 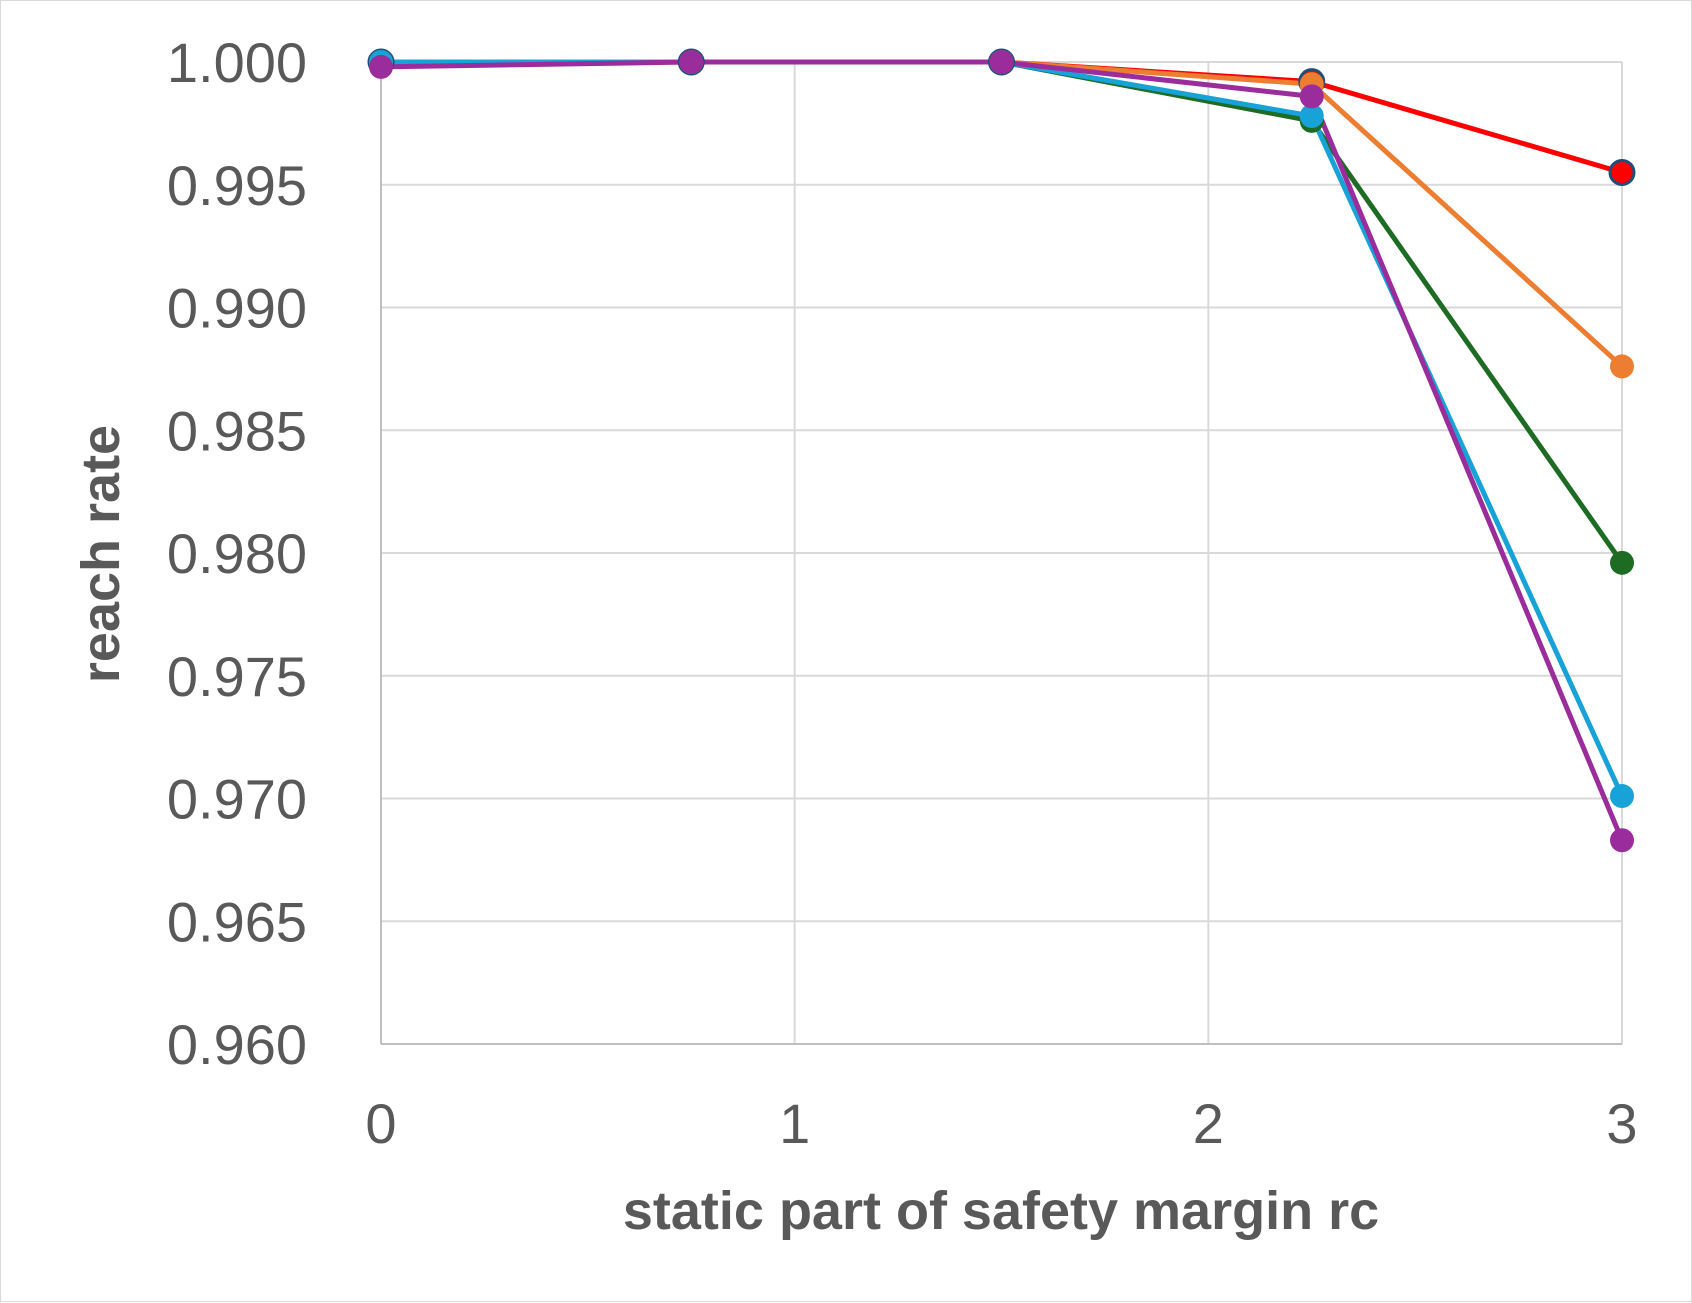 I want to click on y-tick-label: 0.985, so click(x=237, y=430).